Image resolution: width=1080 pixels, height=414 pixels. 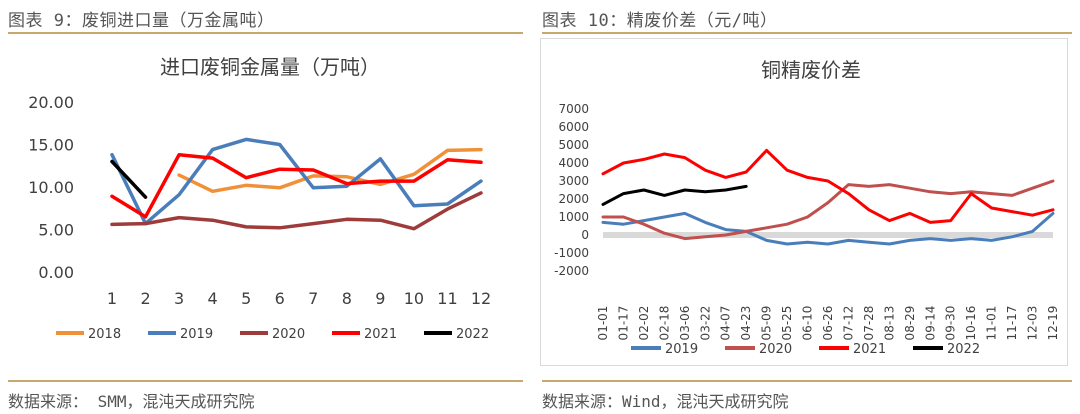 I want to click on x-tick-label: 06-26, so click(x=828, y=323).